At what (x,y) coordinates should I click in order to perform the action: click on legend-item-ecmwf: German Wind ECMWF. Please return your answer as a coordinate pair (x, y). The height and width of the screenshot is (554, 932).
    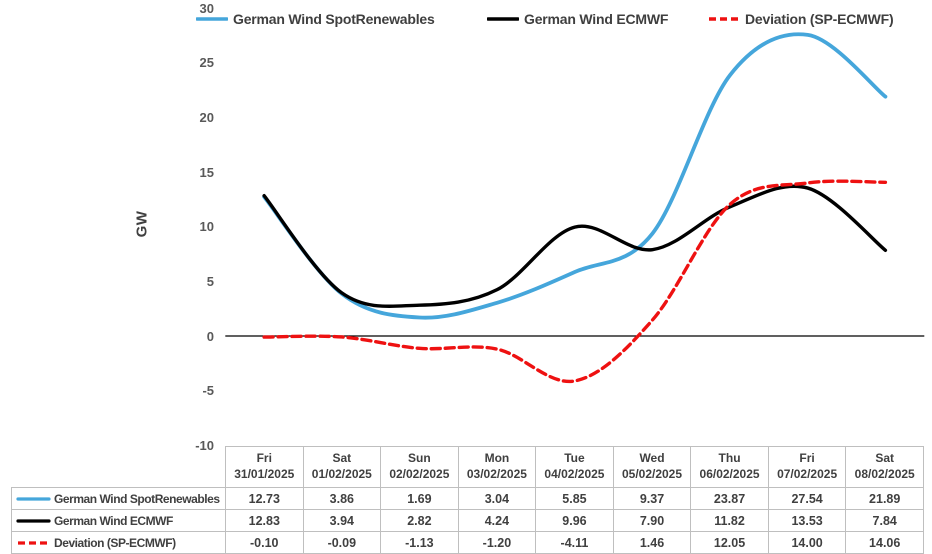
    Looking at the image, I should click on (577, 19).